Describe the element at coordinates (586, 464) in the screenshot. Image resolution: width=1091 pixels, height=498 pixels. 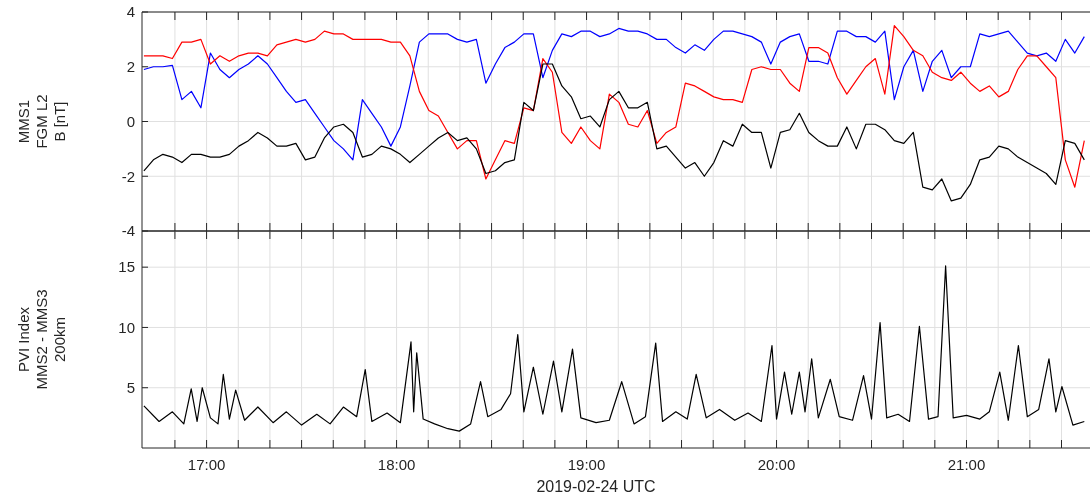
I see `x-tick-label: 19:00` at that location.